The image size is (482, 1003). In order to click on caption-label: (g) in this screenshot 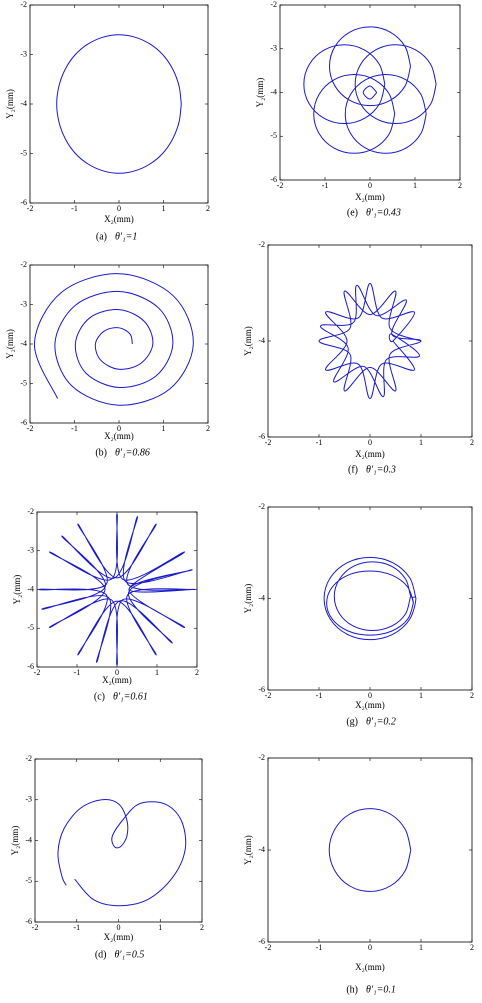, I will do `click(352, 721)`.